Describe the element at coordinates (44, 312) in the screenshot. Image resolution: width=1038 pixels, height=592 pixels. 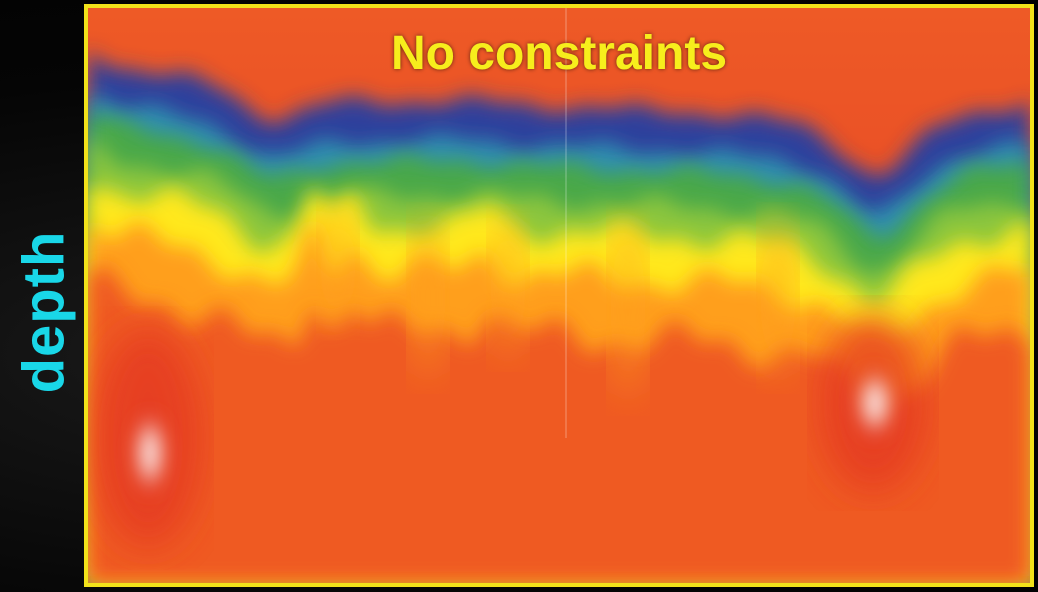
I see `depth-axis-label: depth` at that location.